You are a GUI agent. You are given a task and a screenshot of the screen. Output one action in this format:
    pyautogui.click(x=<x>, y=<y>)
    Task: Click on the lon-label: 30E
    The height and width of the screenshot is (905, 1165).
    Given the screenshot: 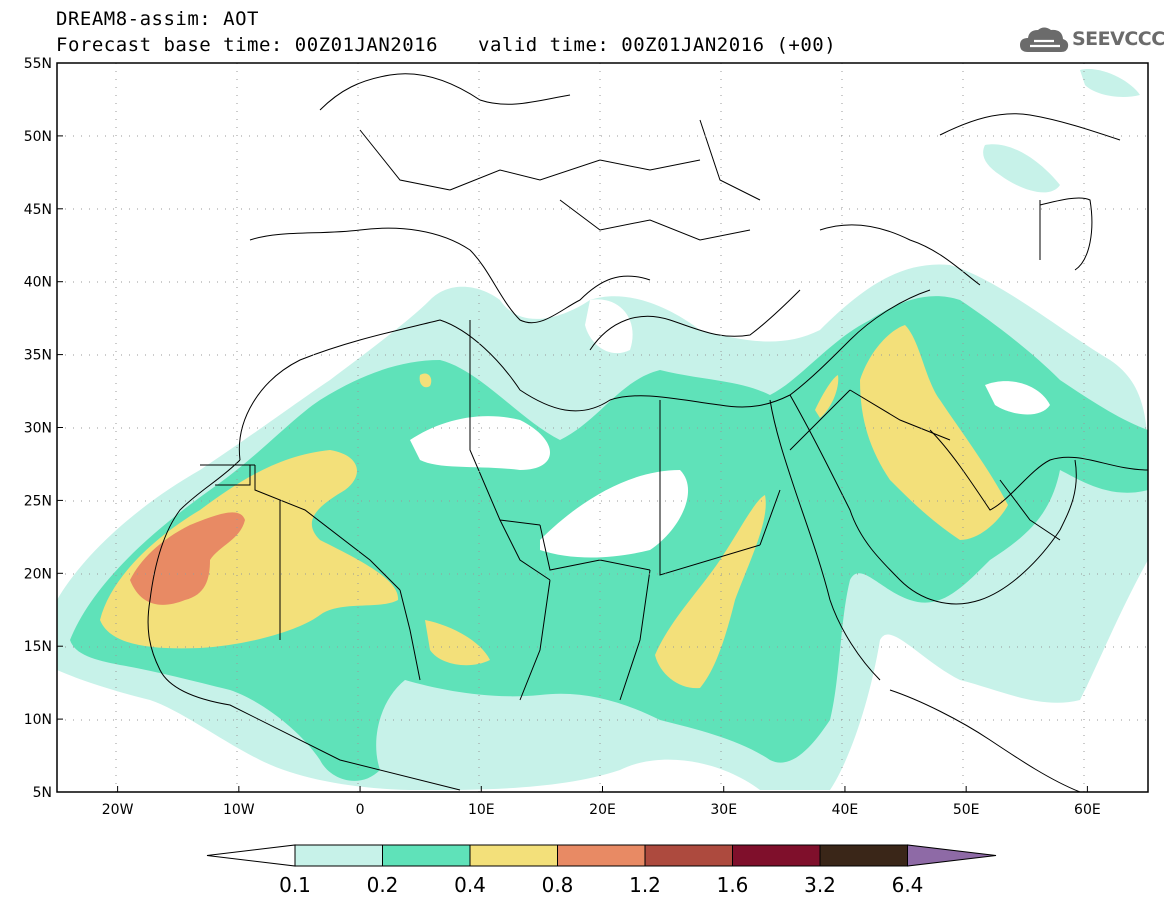 What is the action you would take?
    pyautogui.click(x=723, y=810)
    